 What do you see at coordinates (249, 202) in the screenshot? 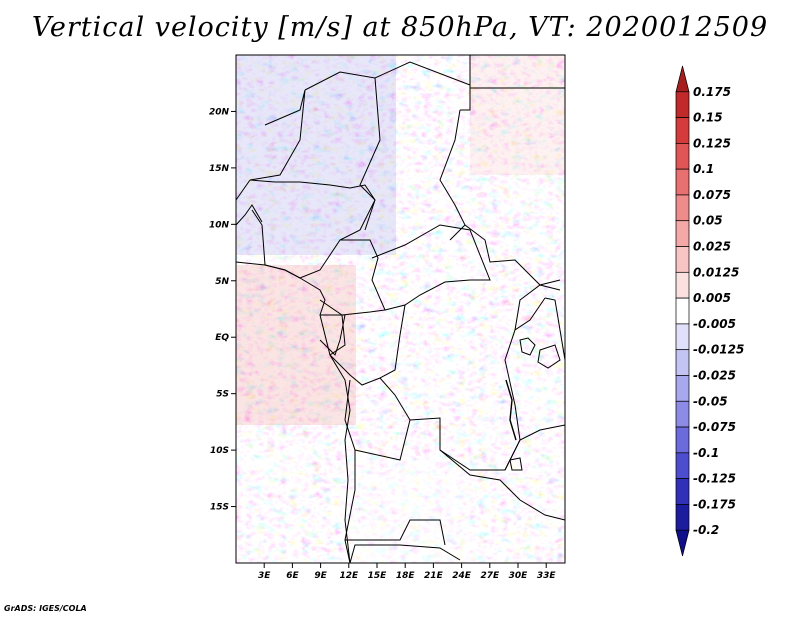
I see `coastline` at bounding box center [249, 202].